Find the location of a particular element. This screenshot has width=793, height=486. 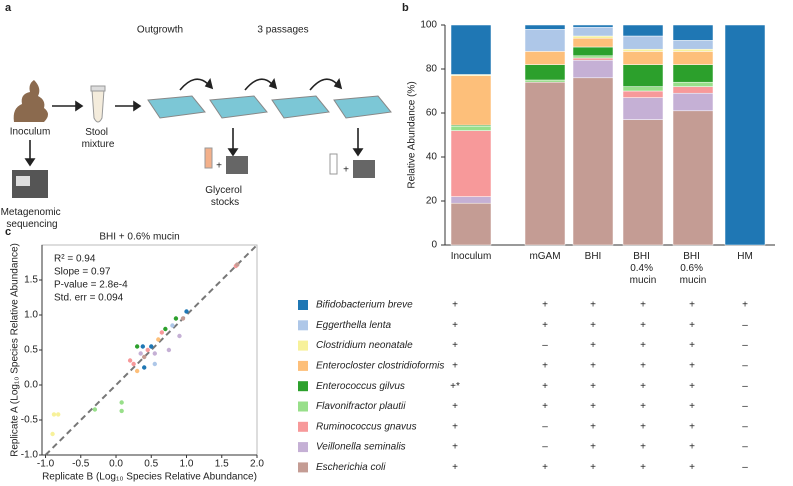

legend-label: Enterocloster clostridioformis is located at coordinates (380, 366).